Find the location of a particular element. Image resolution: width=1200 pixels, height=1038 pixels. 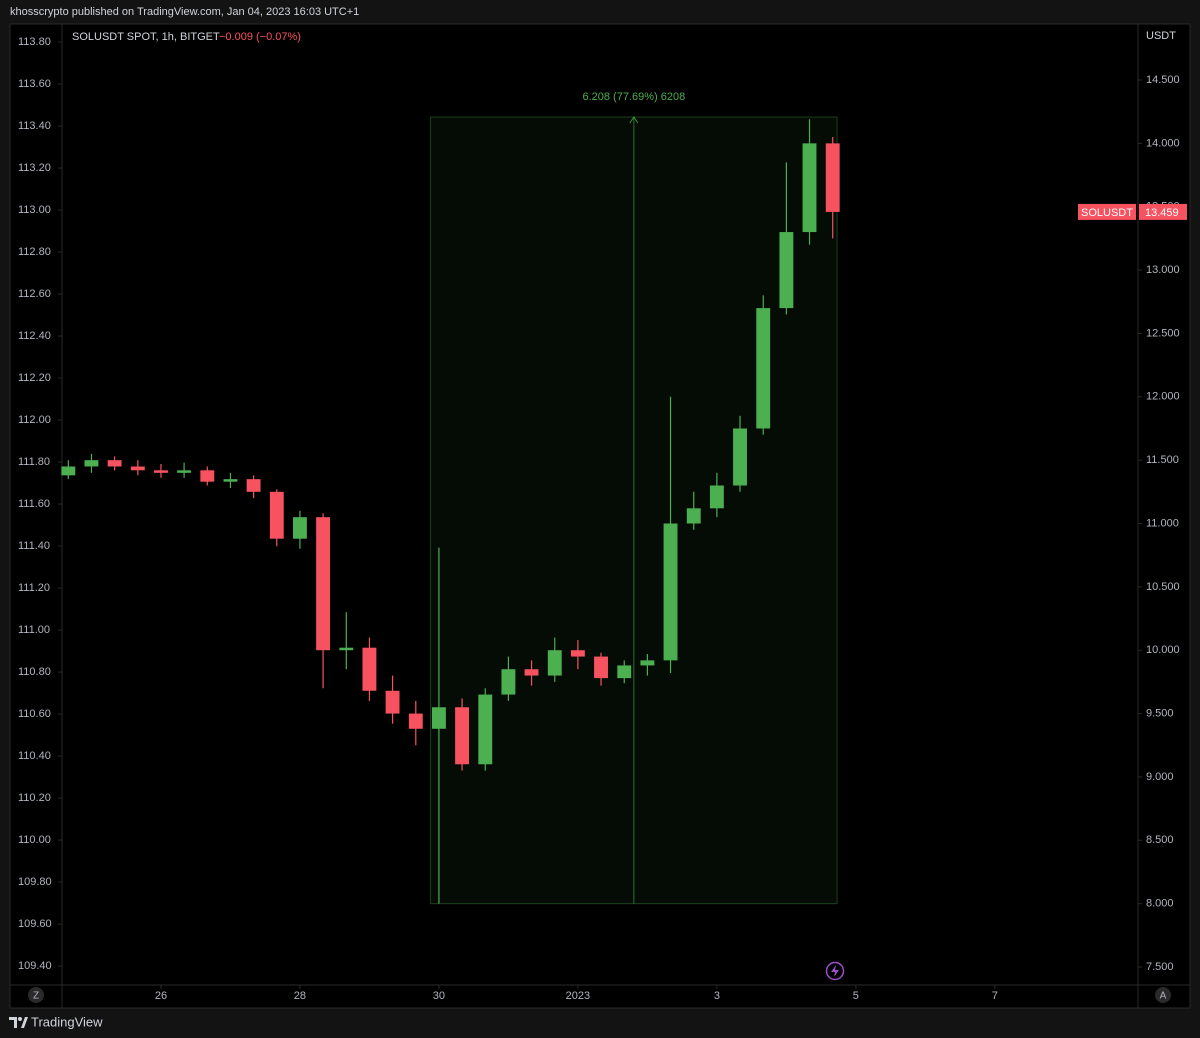

x-tick-label: 28 is located at coordinates (300, 996).